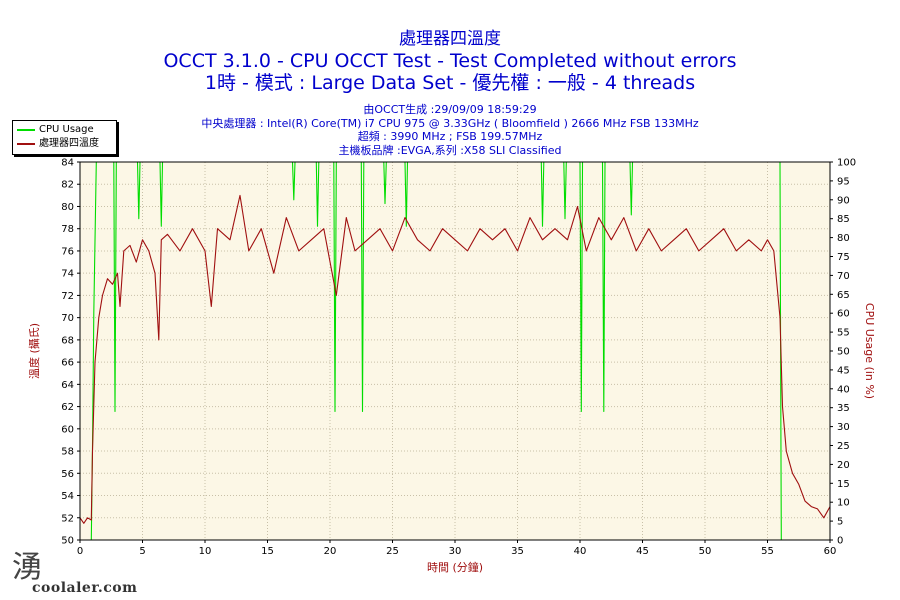 Image resolution: width=900 pixels, height=600 pixels. I want to click on overclock-info-line: 超頻 : 3990 MHz ; FSB 199.57MHz, so click(450, 136).